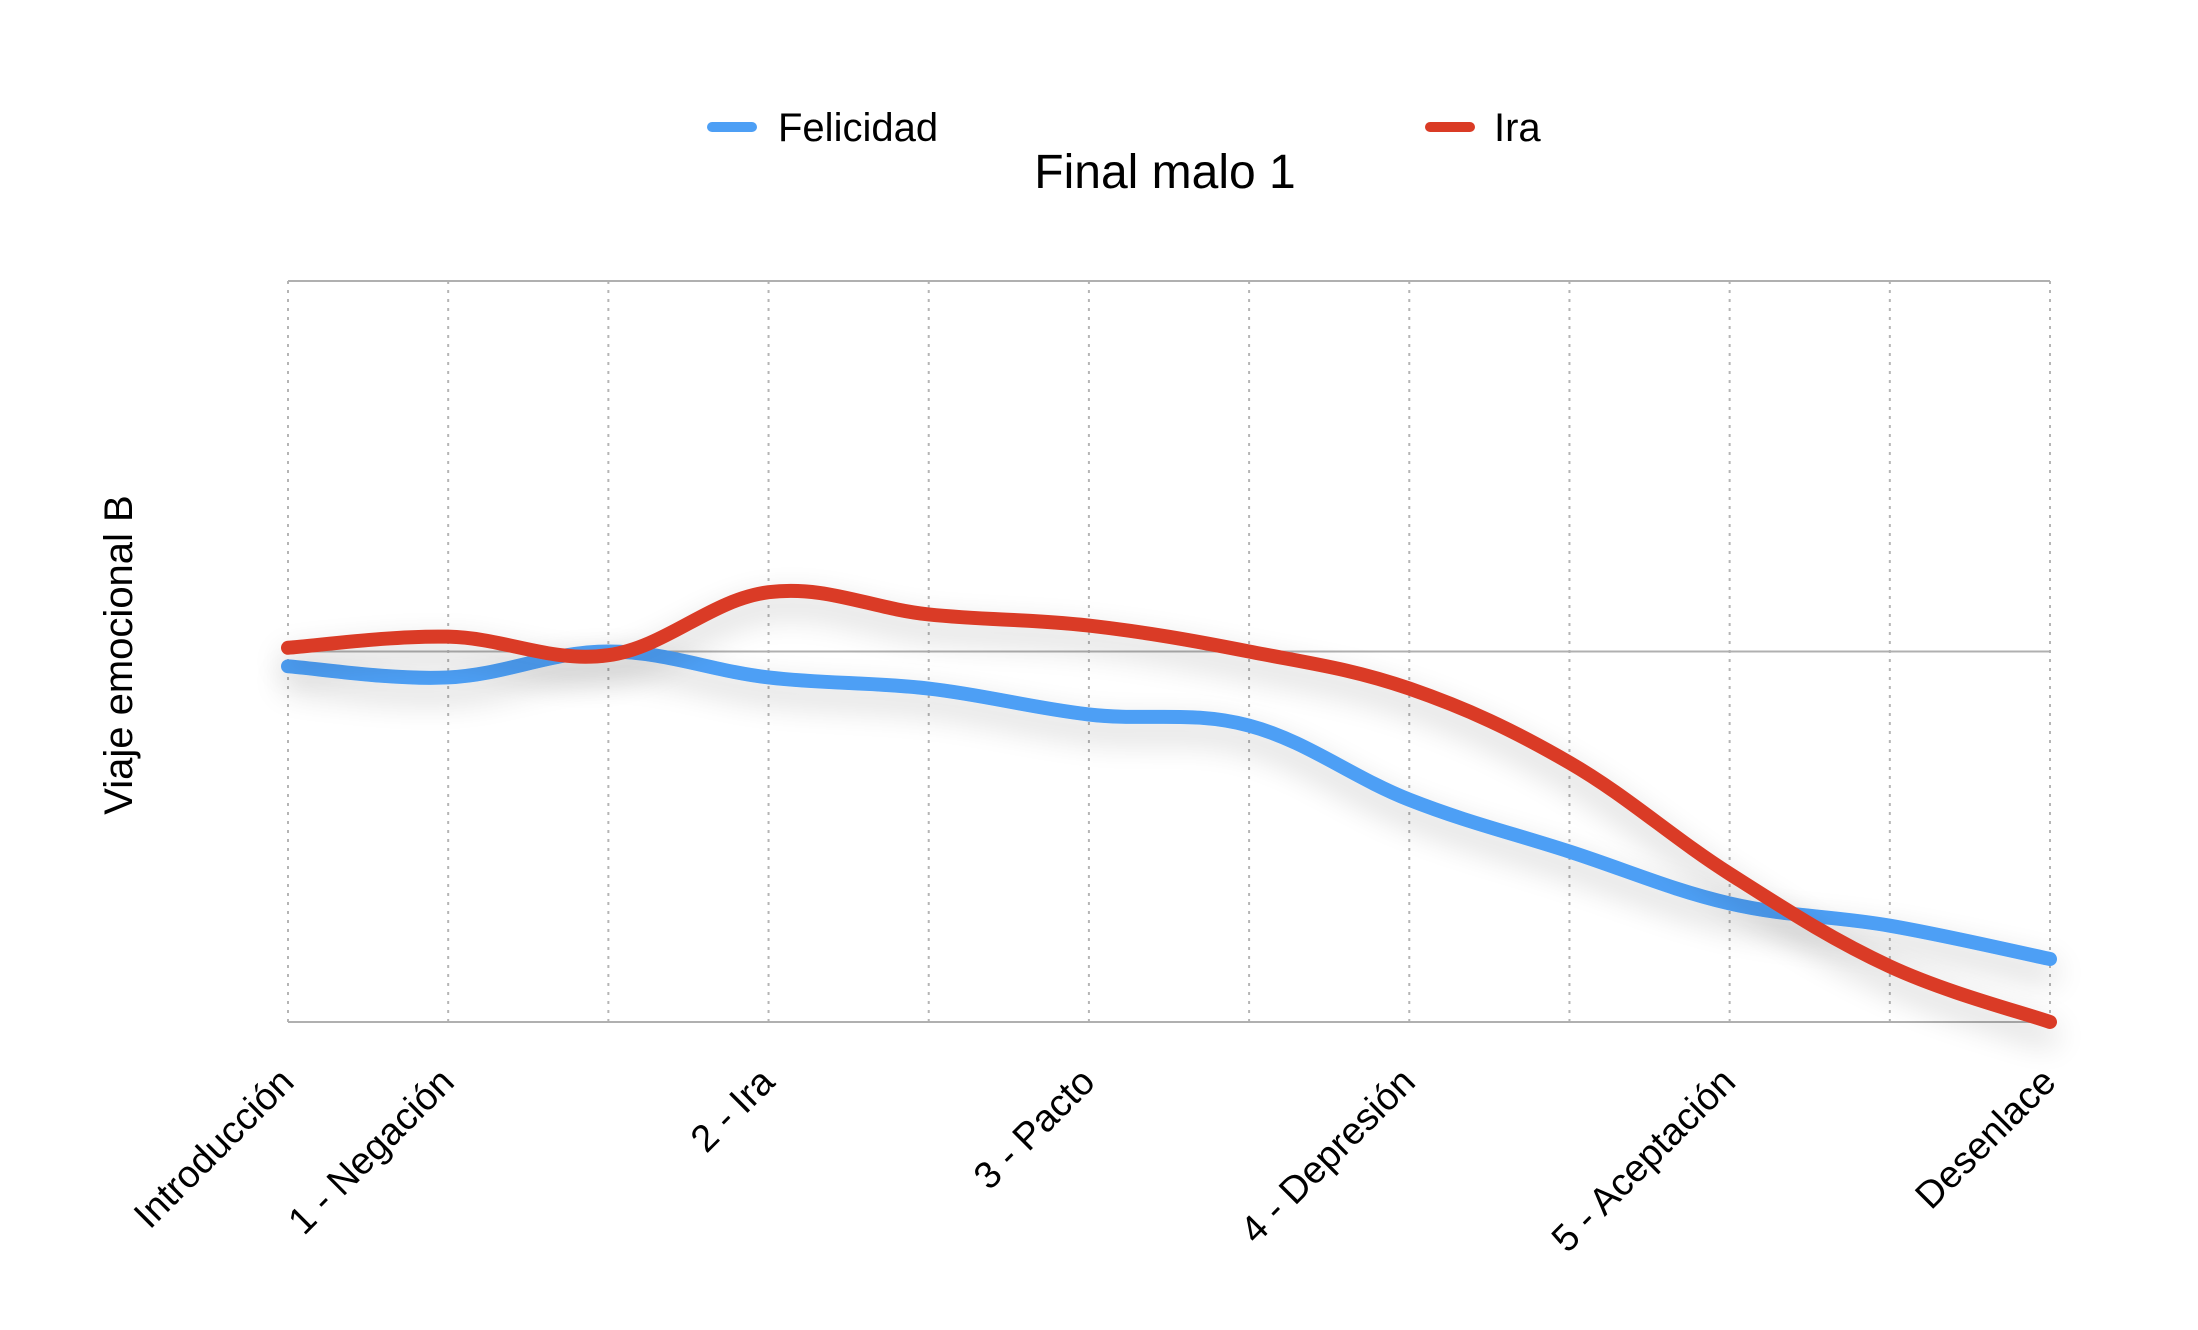  I want to click on x-tick-label: 2 - Ira, so click(733, 1110).